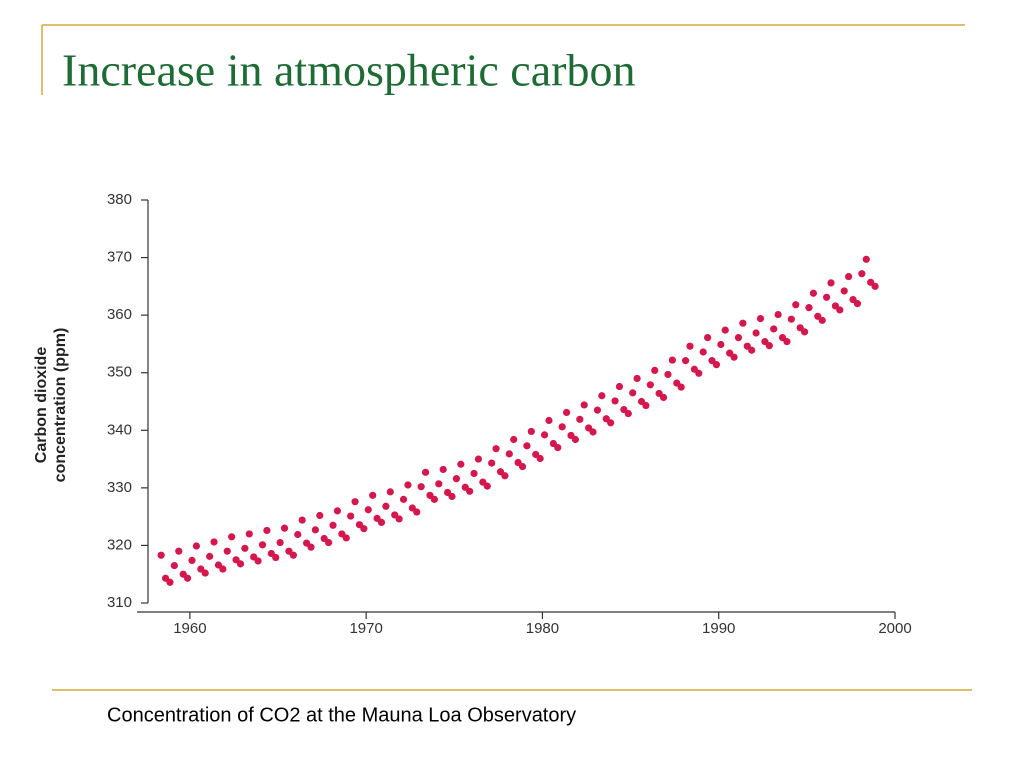 This screenshot has width=1024, height=768. What do you see at coordinates (718, 628) in the screenshot?
I see `x-tick-label: 1990` at bounding box center [718, 628].